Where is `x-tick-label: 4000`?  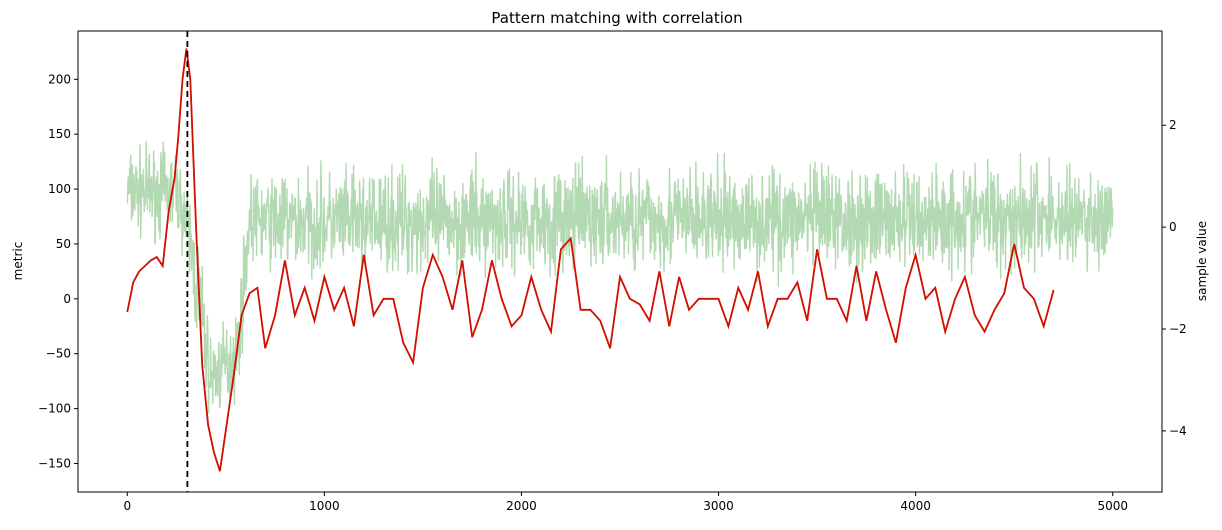 x-tick-label: 4000 is located at coordinates (915, 506).